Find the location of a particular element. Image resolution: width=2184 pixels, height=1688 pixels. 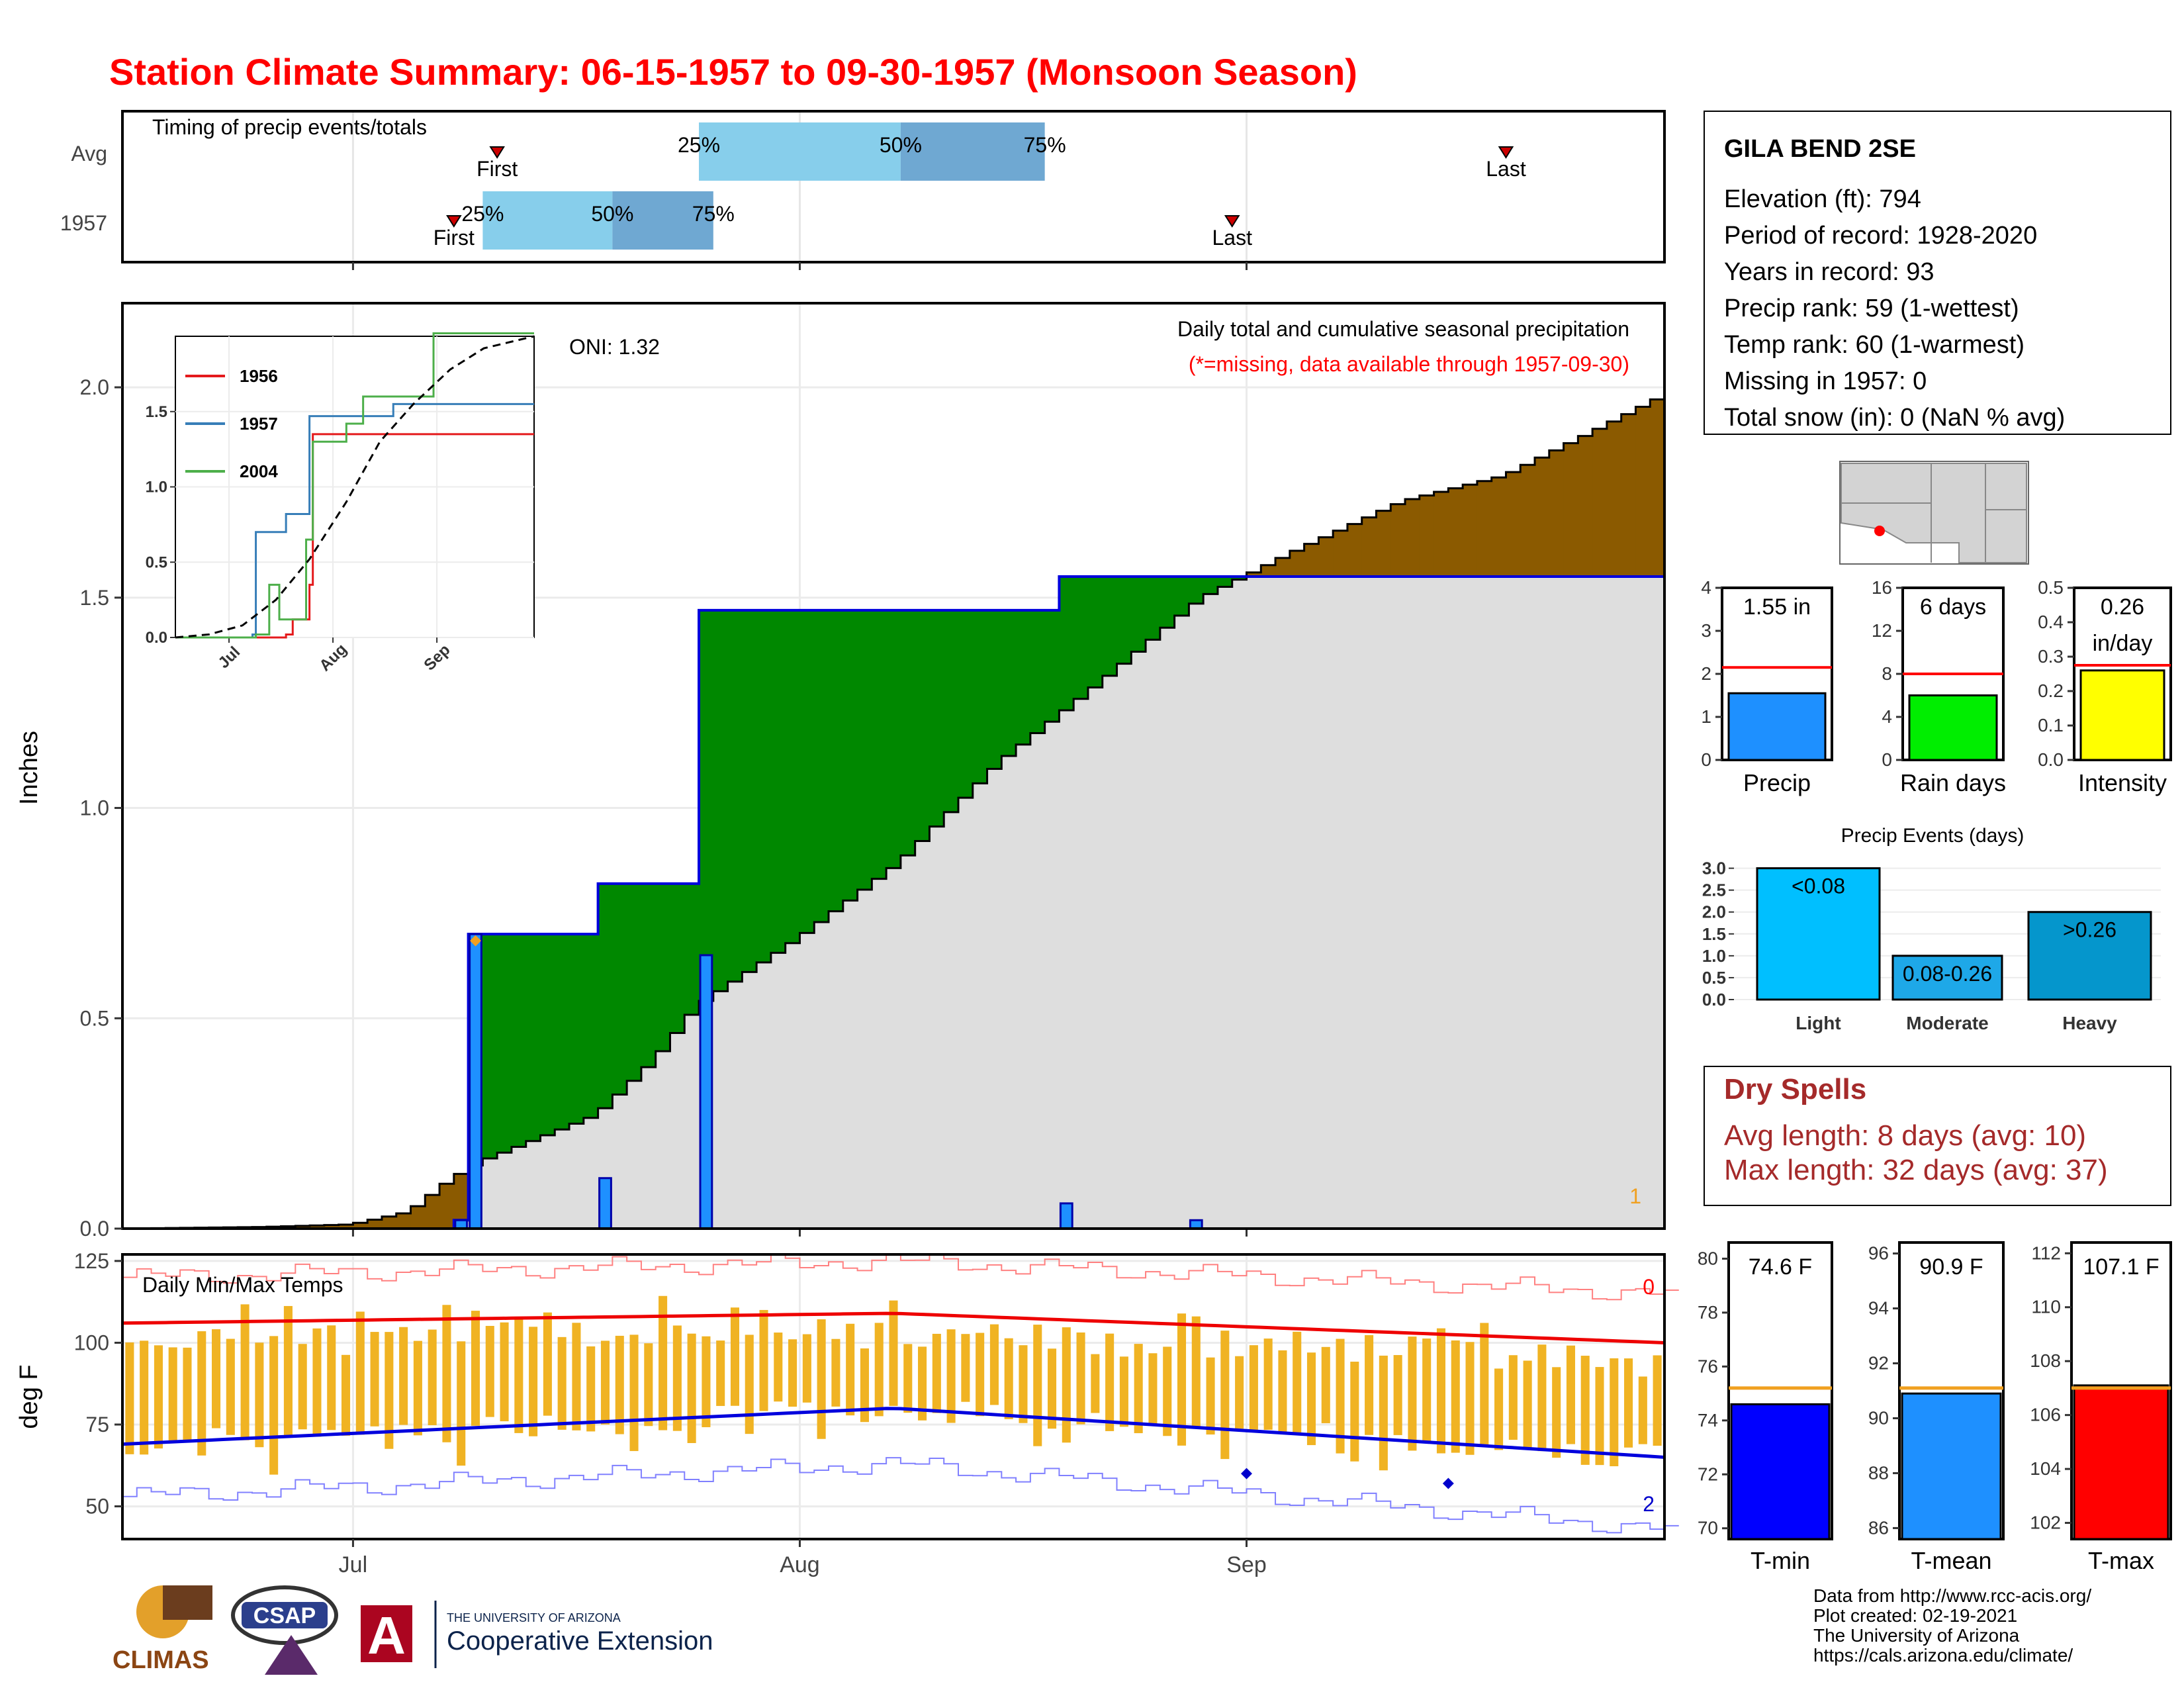

timing-row-label-avg: Avg is located at coordinates (89, 153).